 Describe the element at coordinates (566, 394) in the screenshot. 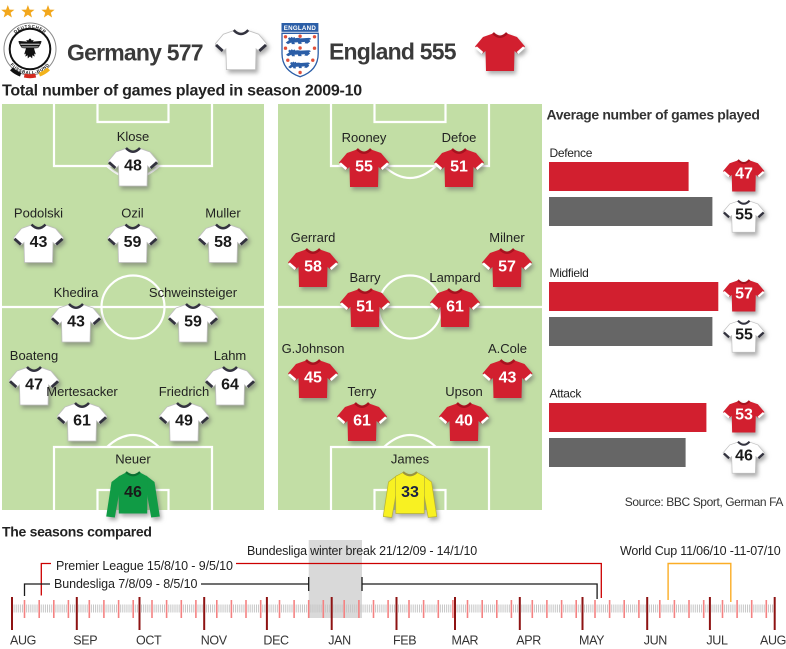

I see `svg-text: Attack` at that location.